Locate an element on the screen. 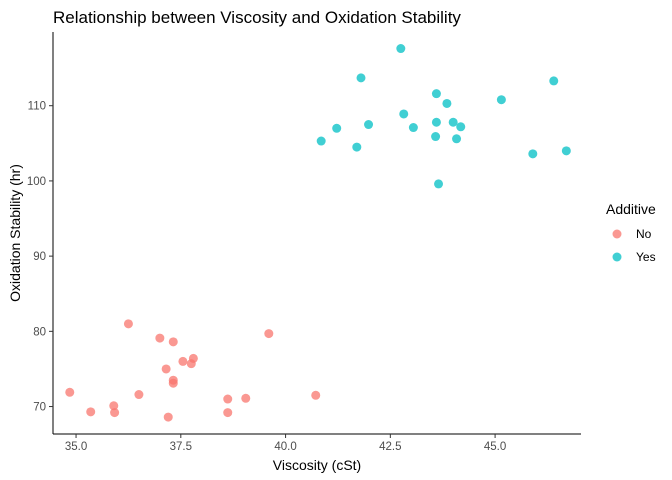 This screenshot has width=672, height=480. y-tick-label: 110 is located at coordinates (37, 107).